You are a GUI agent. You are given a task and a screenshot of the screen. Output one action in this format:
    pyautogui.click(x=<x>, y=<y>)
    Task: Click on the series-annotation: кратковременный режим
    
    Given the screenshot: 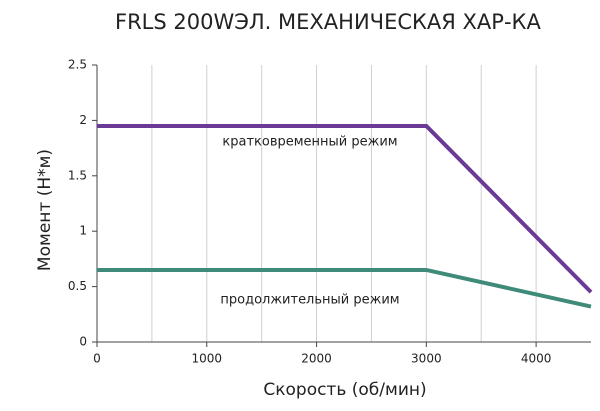 What is the action you would take?
    pyautogui.click(x=309, y=142)
    